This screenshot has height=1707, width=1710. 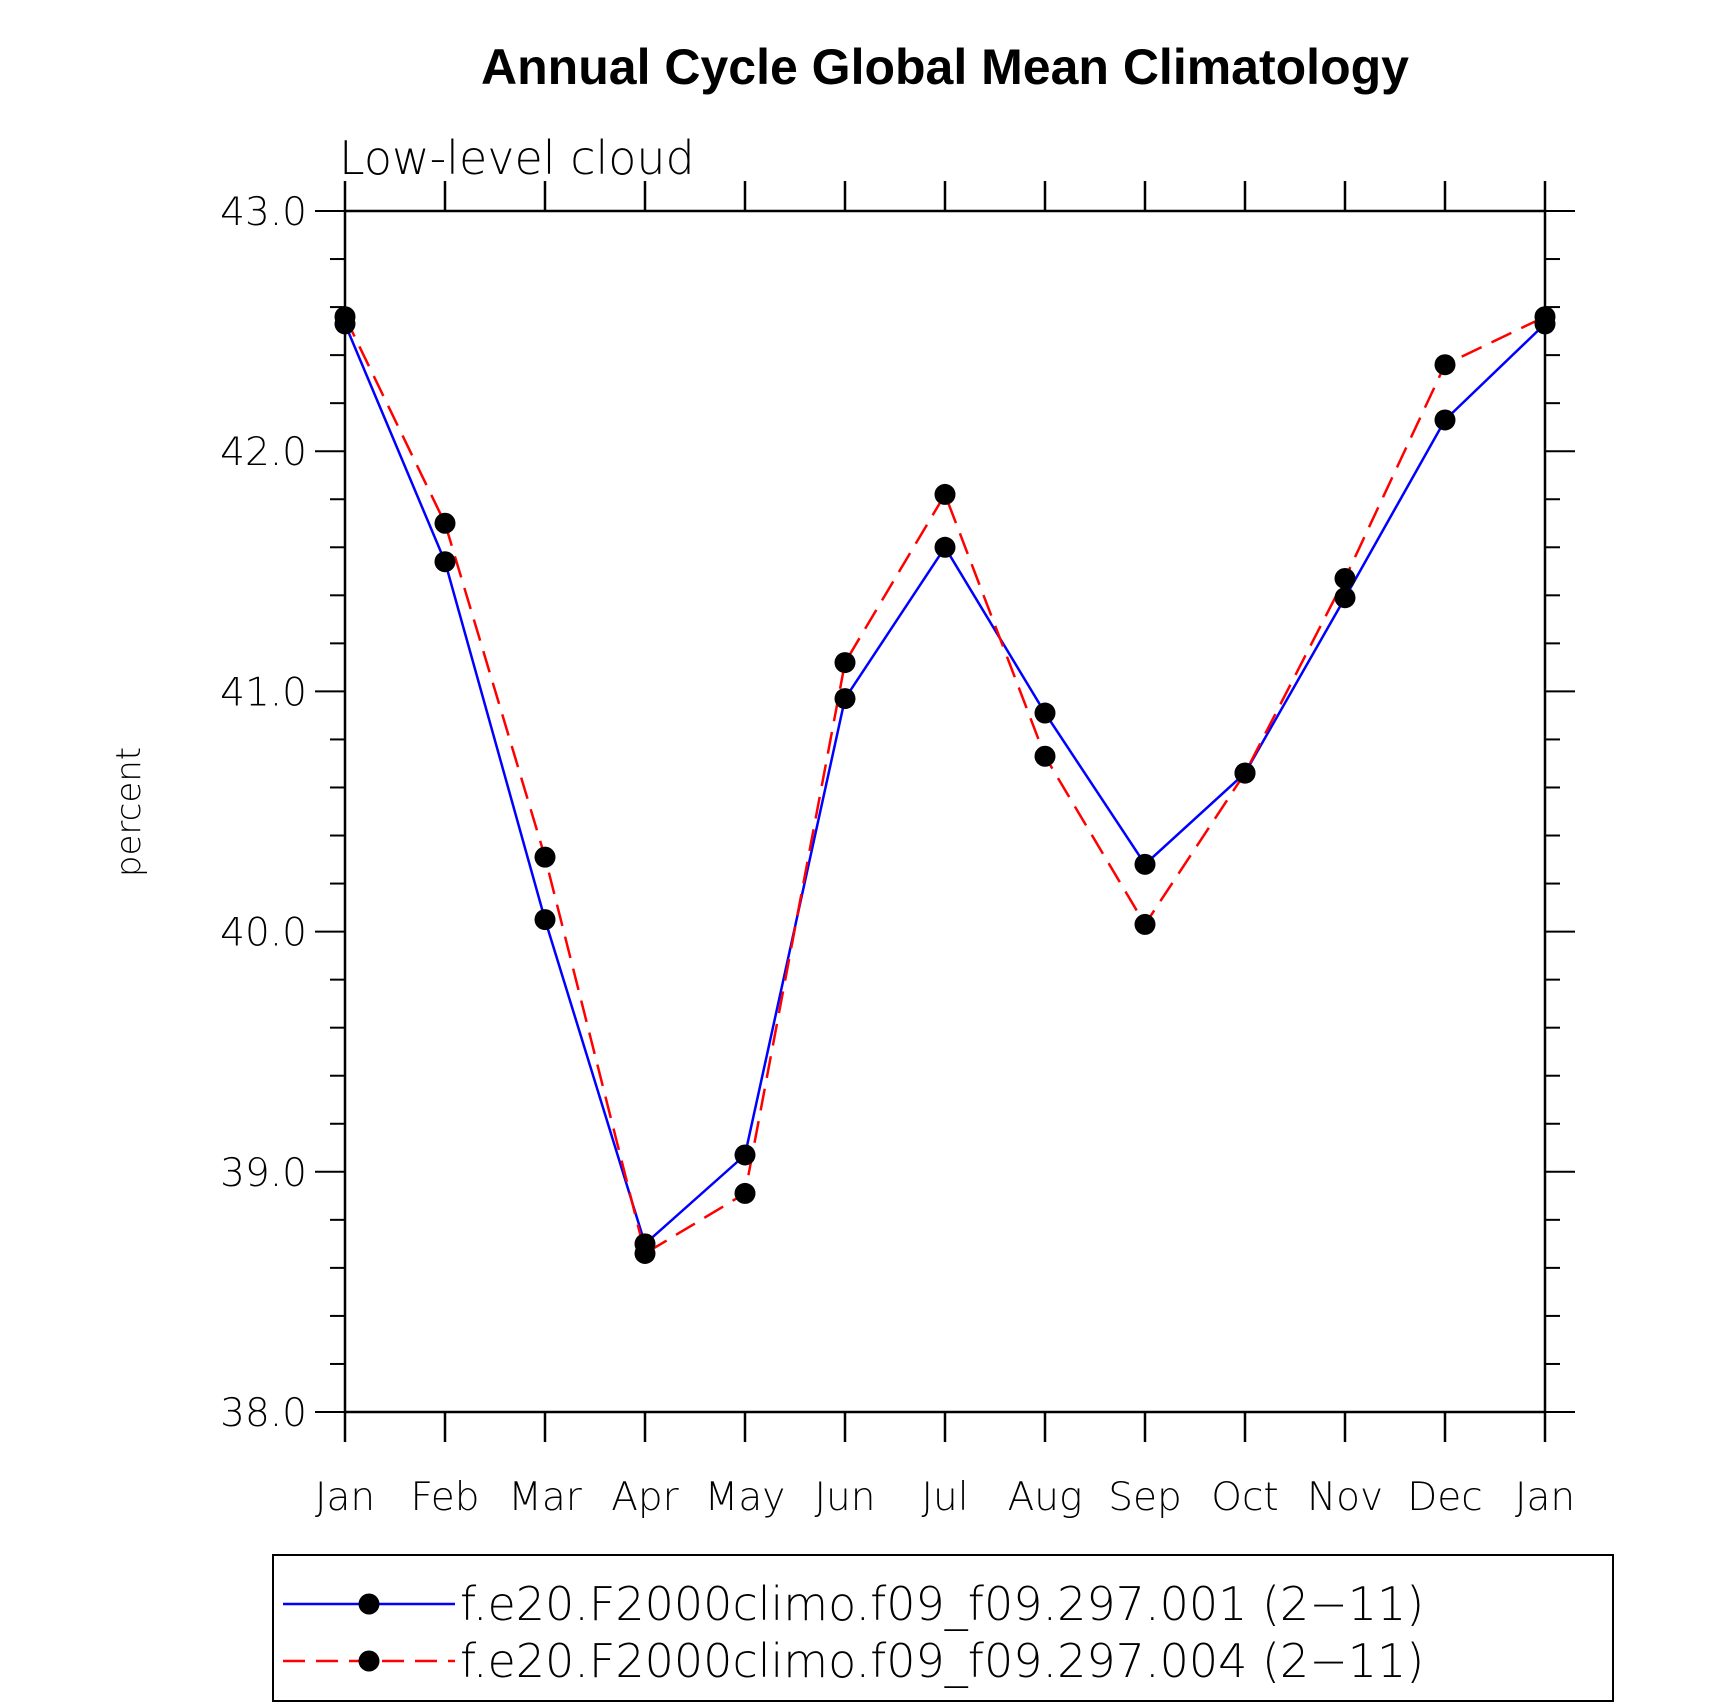 What do you see at coordinates (444, 1497) in the screenshot?
I see `x-tick-label: Feb` at bounding box center [444, 1497].